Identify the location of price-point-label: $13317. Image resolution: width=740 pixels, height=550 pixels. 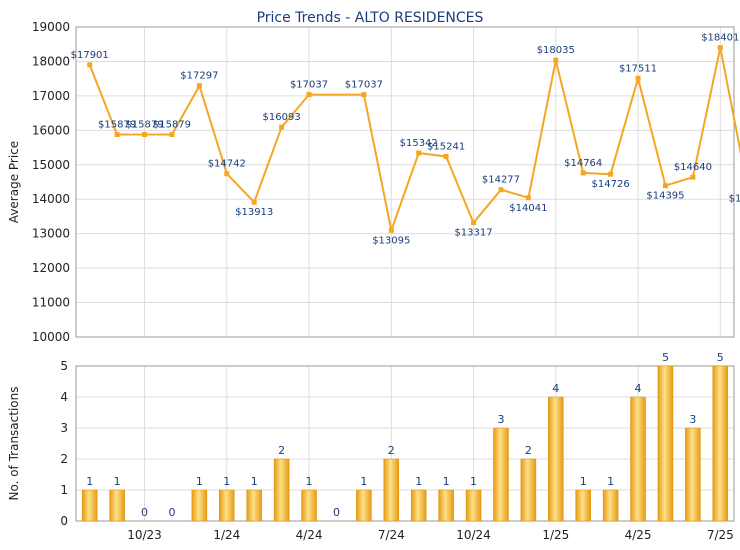
(473, 233).